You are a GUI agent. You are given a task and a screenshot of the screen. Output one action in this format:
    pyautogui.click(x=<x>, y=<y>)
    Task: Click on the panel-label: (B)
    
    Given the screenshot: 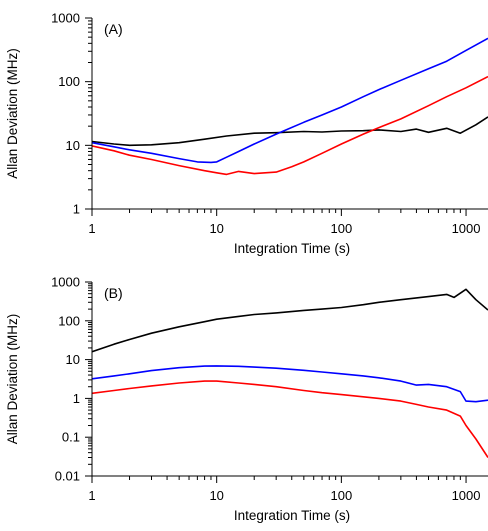 What is the action you would take?
    pyautogui.click(x=113, y=293)
    